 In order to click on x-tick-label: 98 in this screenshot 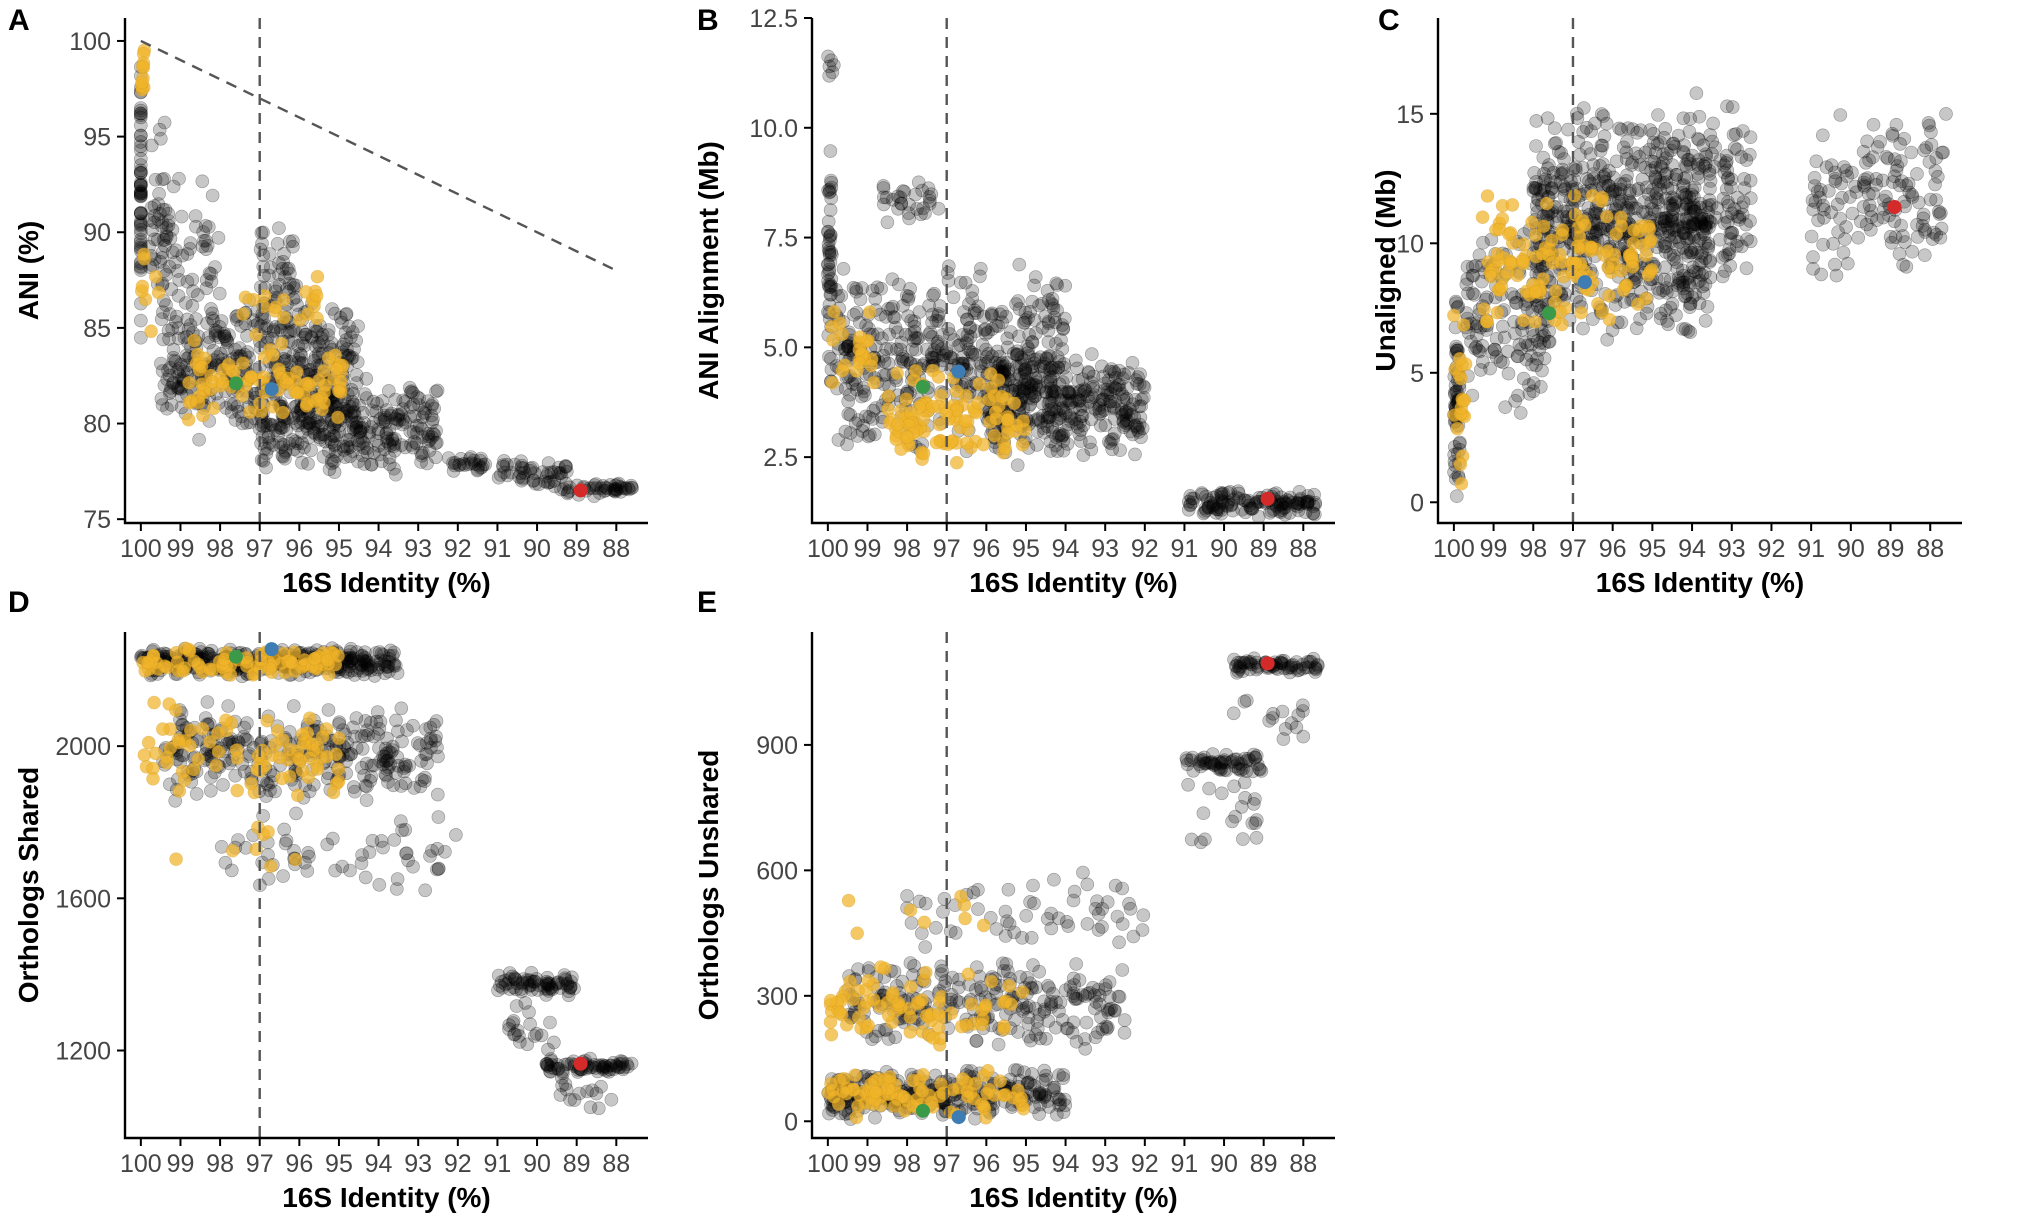, I will do `click(907, 549)`.